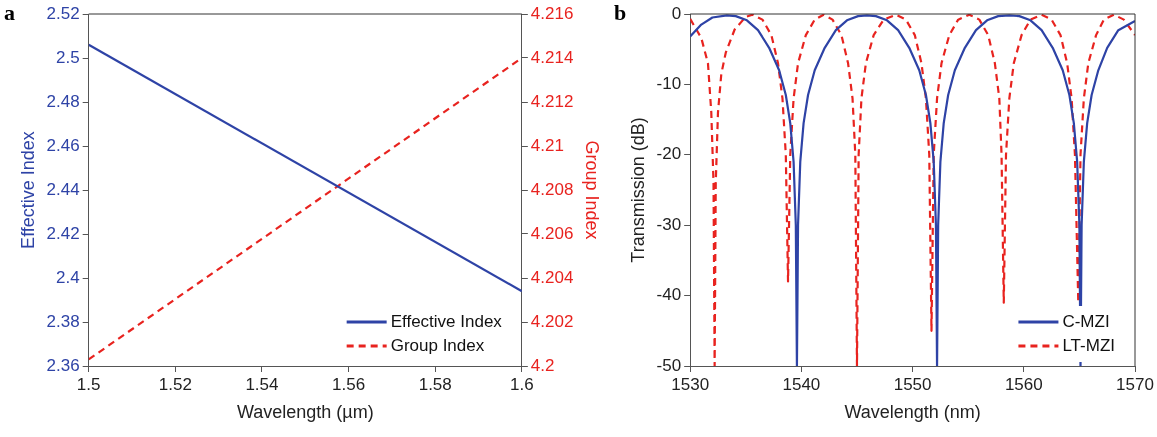  I want to click on x-axis-title: Wavelength (nm), so click(912, 412).